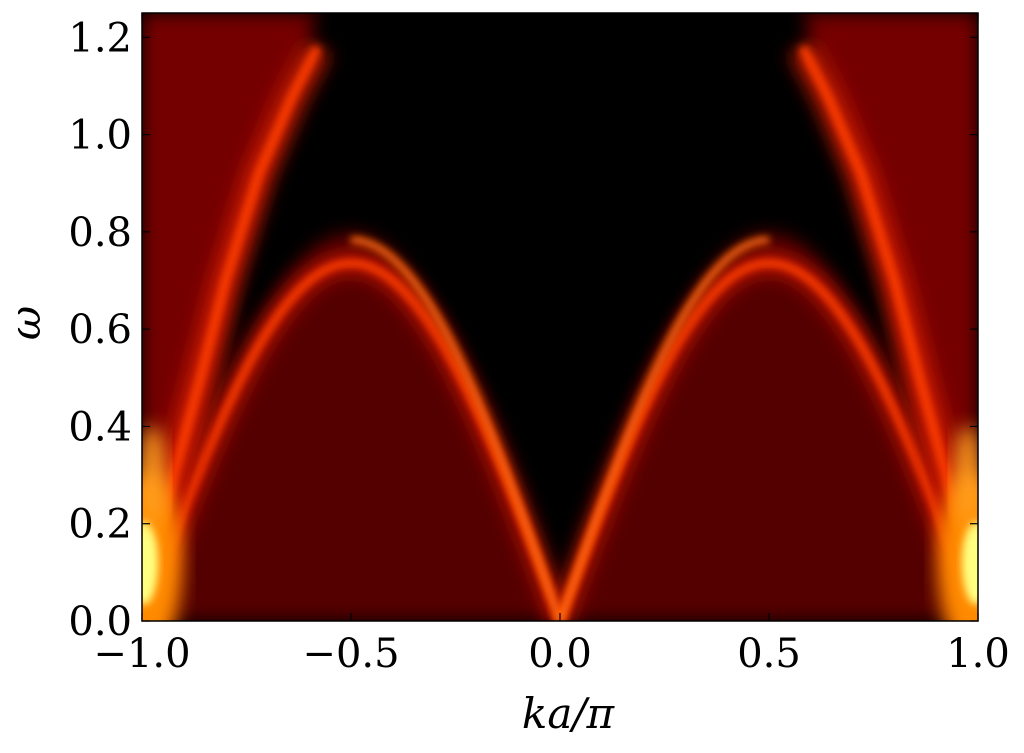  Describe the element at coordinates (560, 654) in the screenshot. I see `x-tick-label: 0.0` at that location.